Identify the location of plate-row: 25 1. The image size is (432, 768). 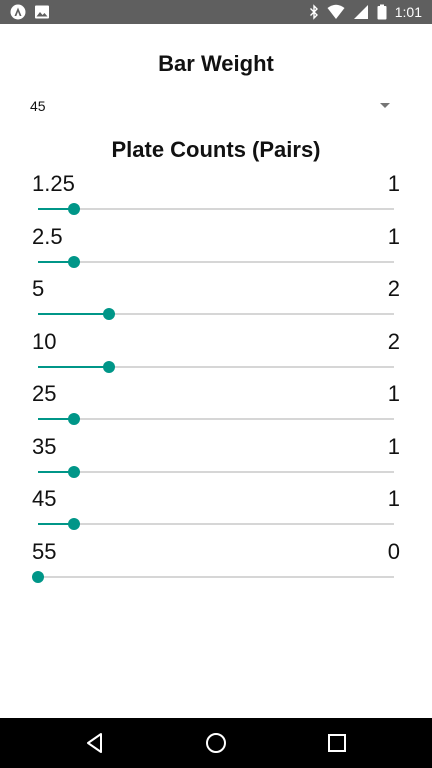
(216, 406).